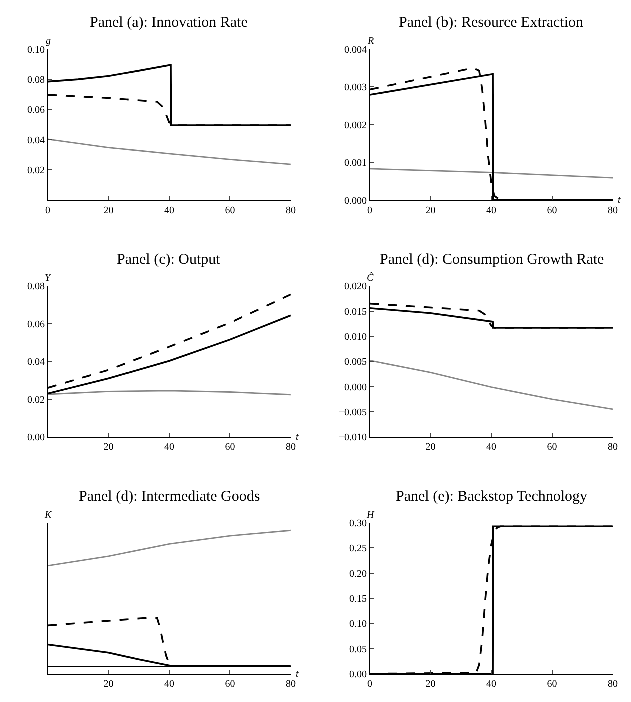  What do you see at coordinates (370, 515) in the screenshot?
I see `y-axis-title: H` at bounding box center [370, 515].